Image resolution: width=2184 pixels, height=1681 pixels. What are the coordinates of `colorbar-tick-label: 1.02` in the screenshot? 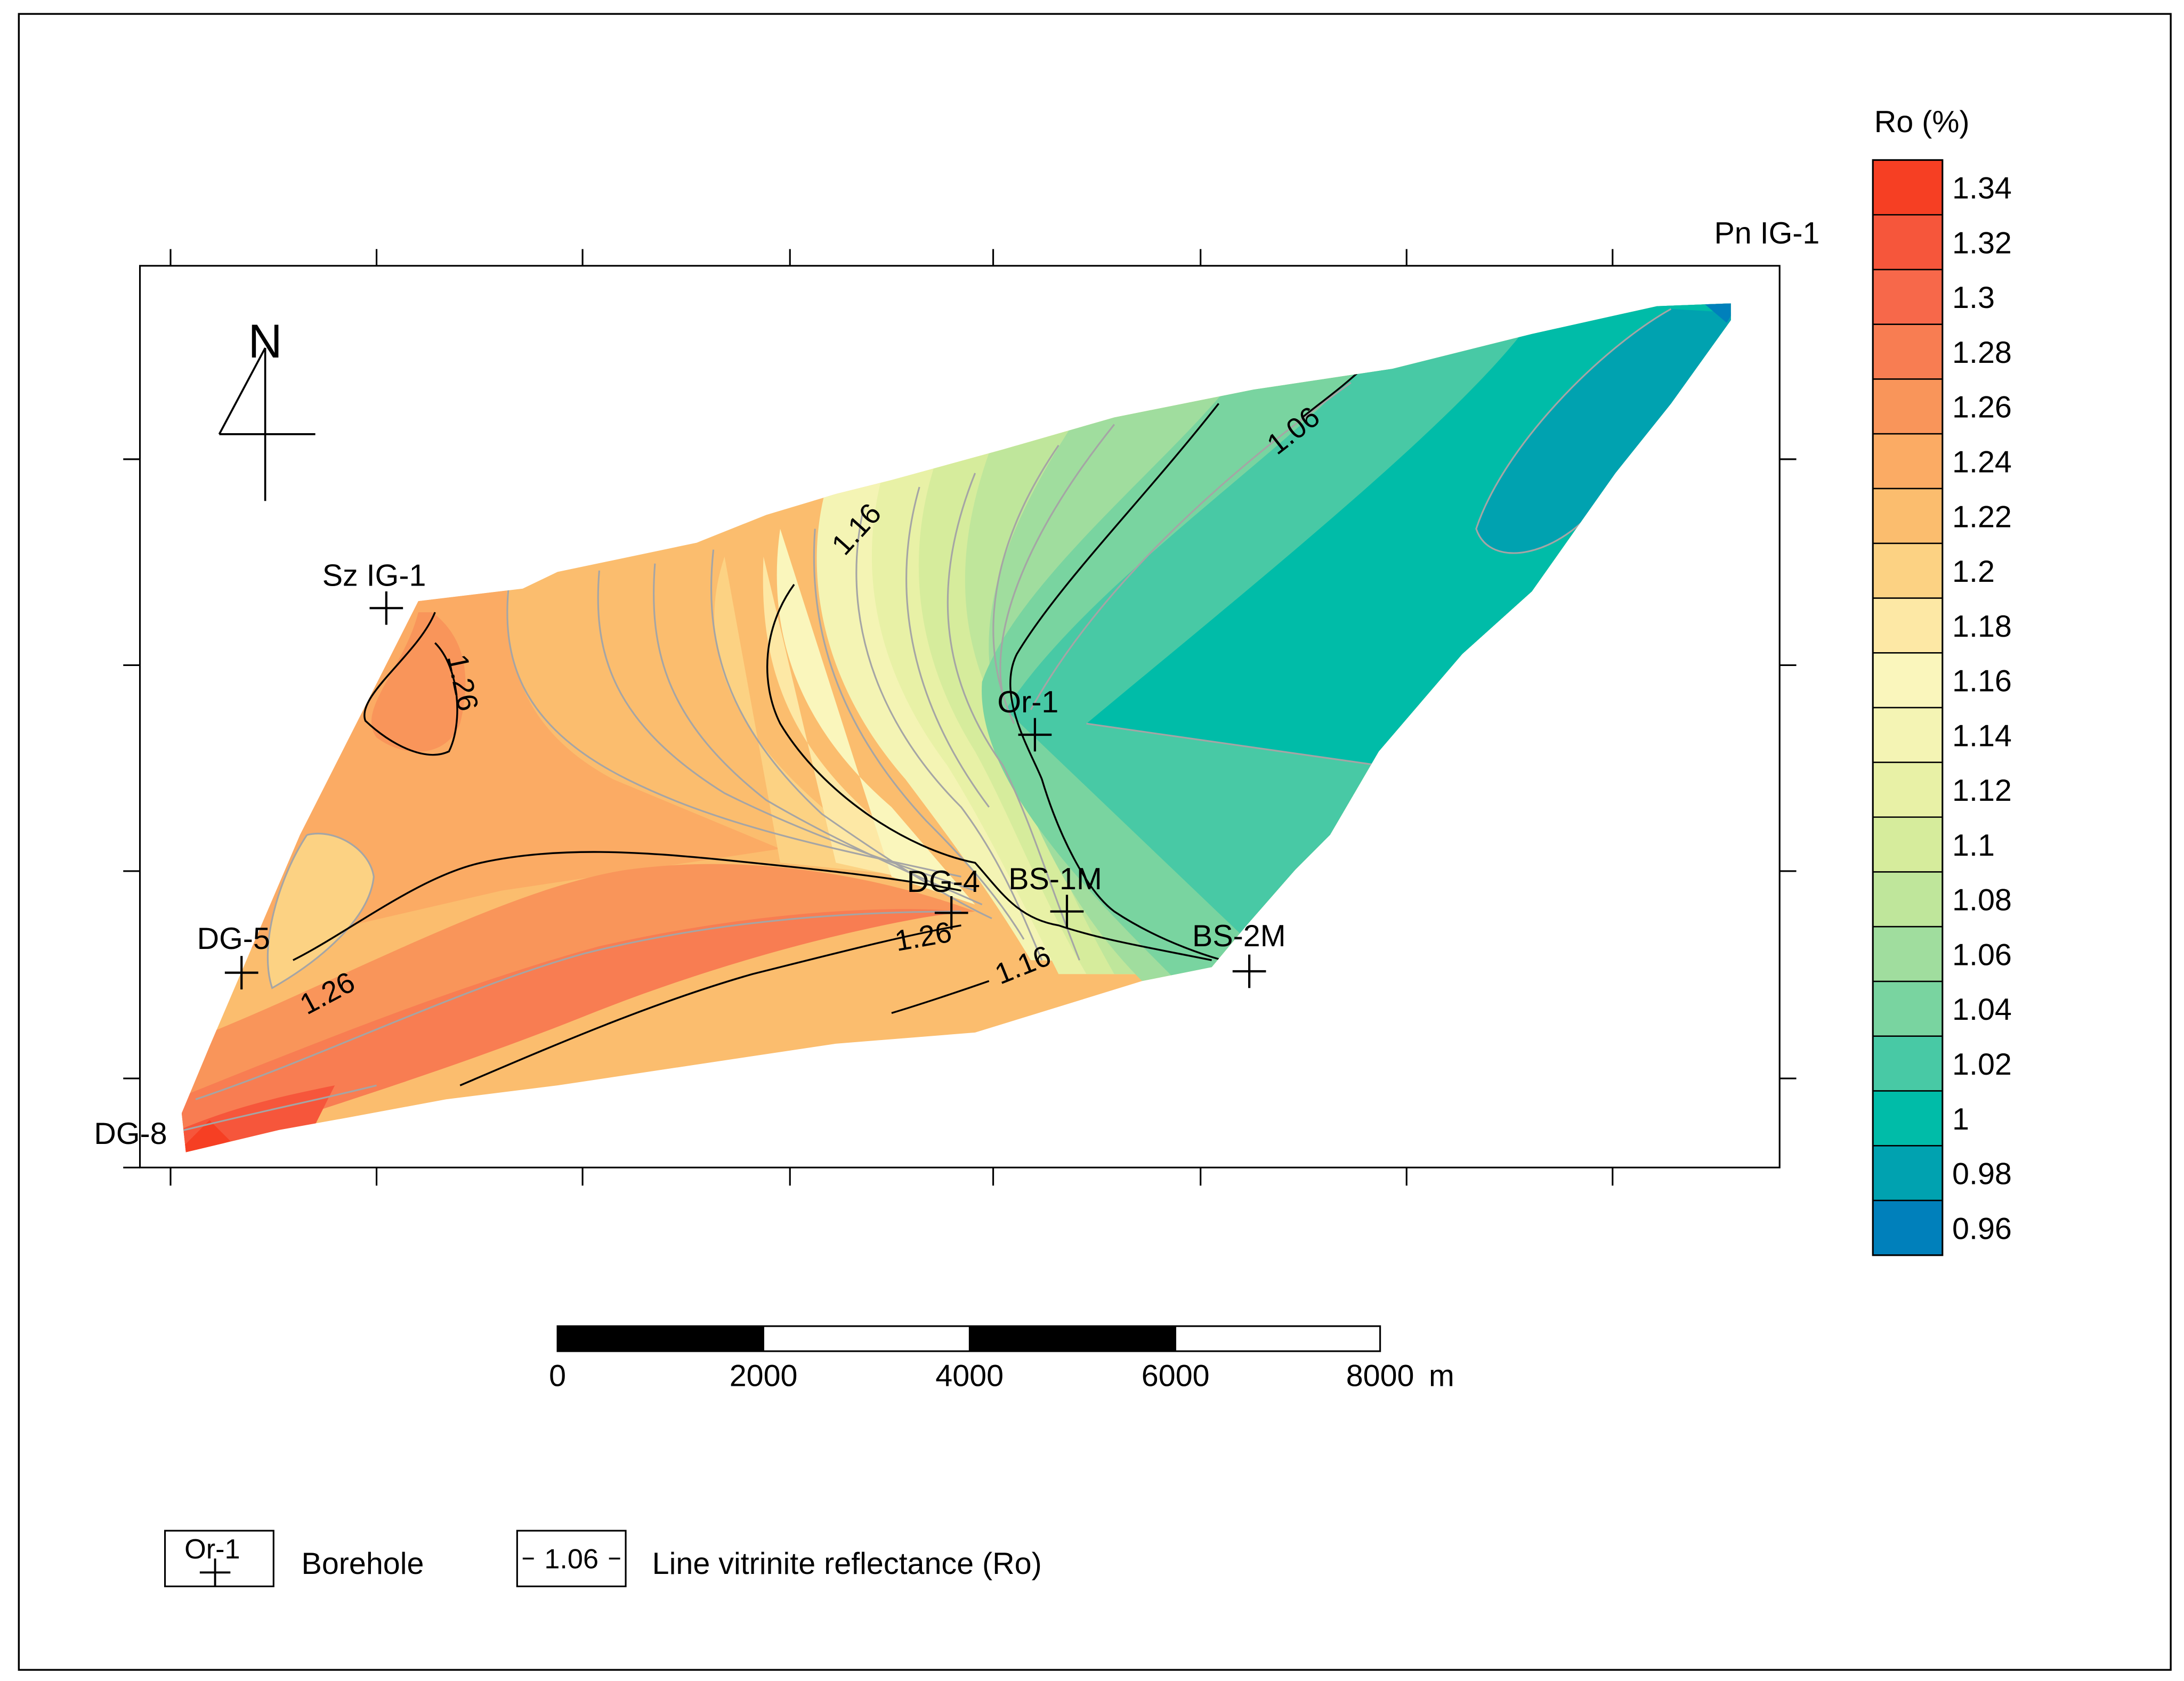 It's located at (1982, 1064).